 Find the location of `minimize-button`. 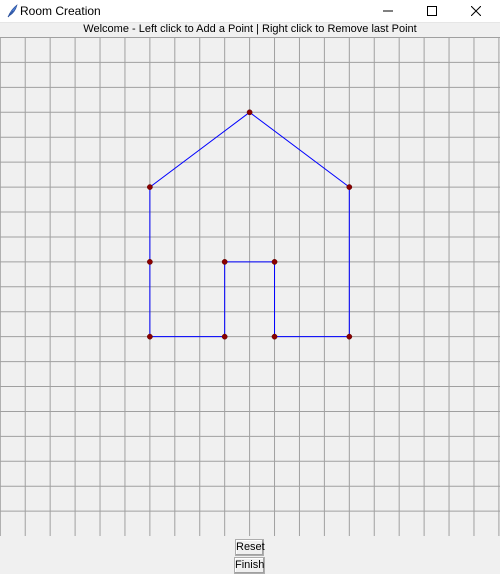

minimize-button is located at coordinates (388, 11).